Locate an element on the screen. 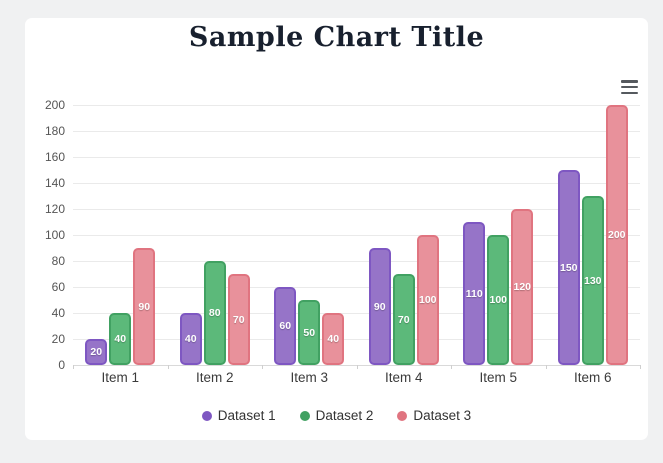  bar-dataset-1-item-1: 20 is located at coordinates (96, 352).